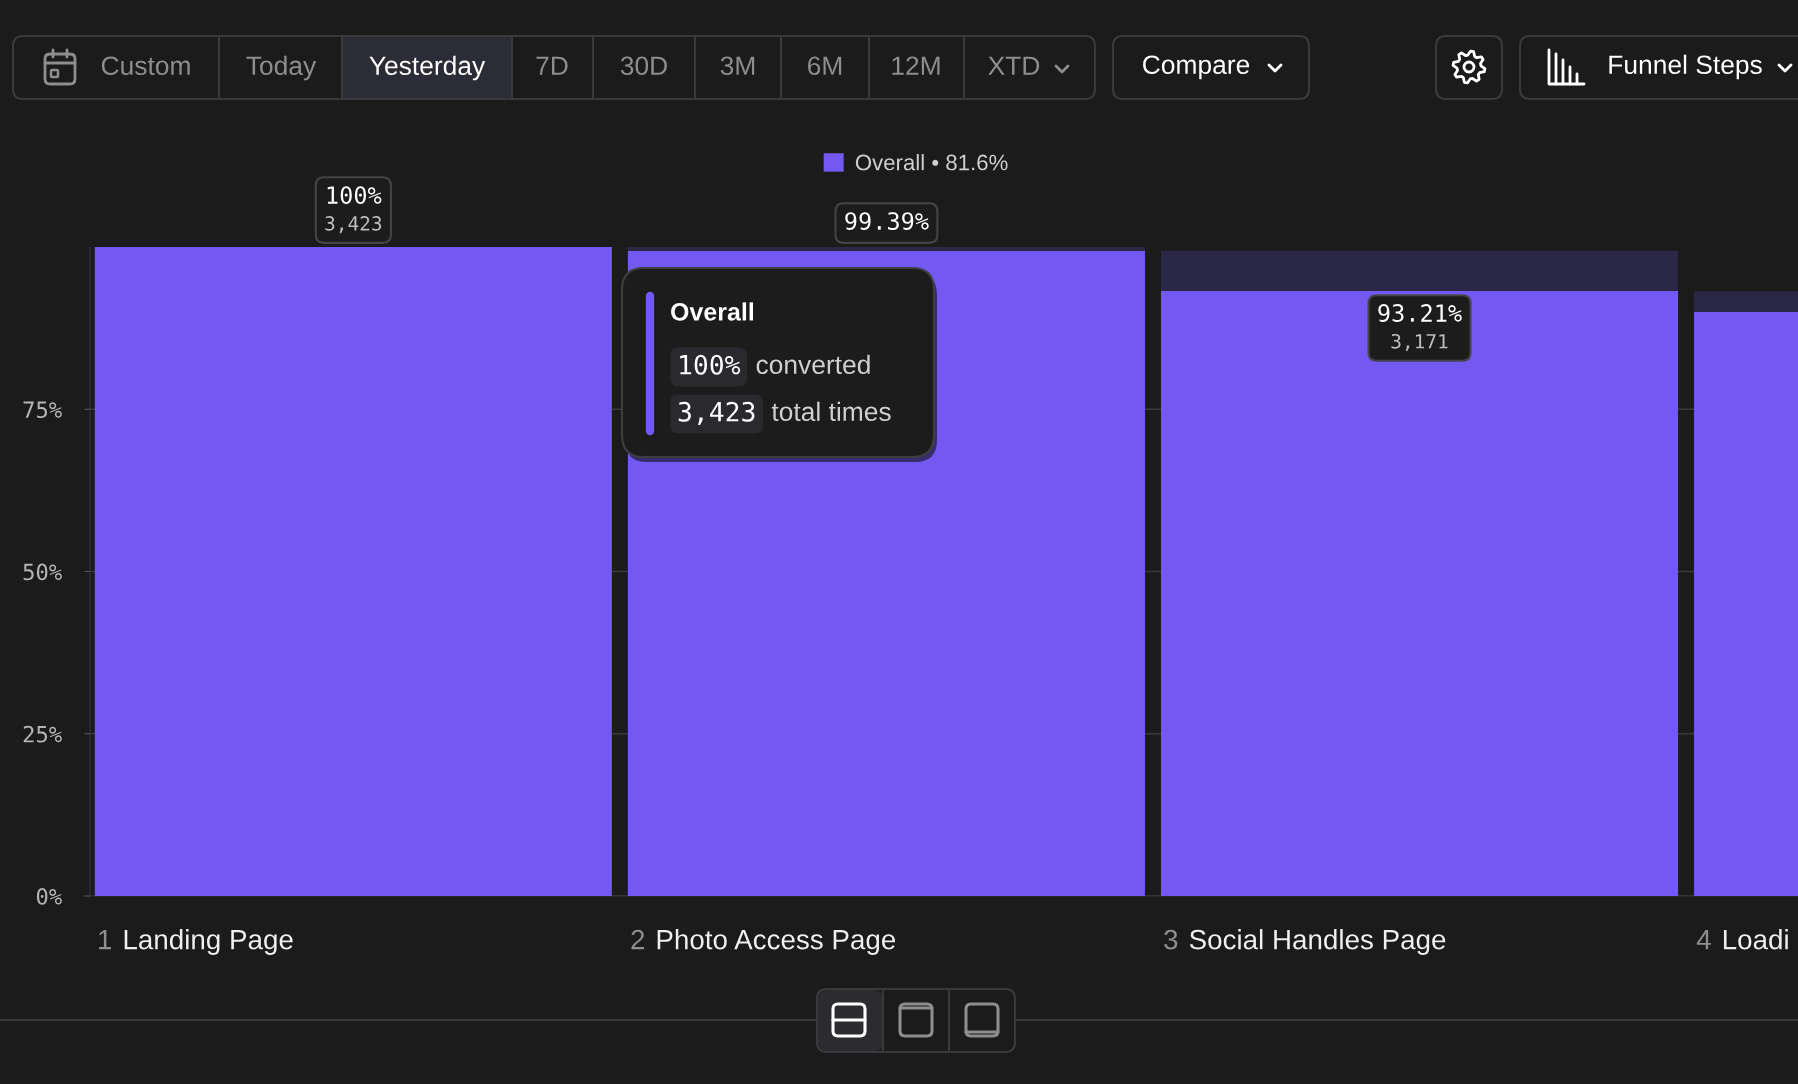 The height and width of the screenshot is (1084, 1798). Describe the element at coordinates (916, 65) in the screenshot. I see `text: 12M` at that location.